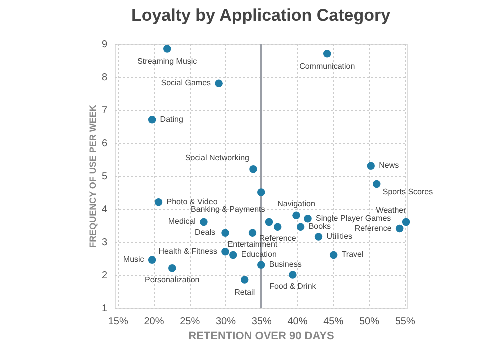 The width and height of the screenshot is (500, 362). Describe the element at coordinates (285, 265) in the screenshot. I see `annotation: Business` at that location.